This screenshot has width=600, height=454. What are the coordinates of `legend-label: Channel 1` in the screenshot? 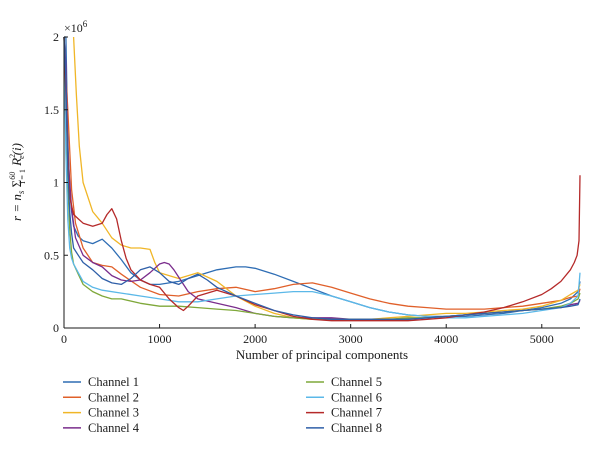 It's located at (113, 382).